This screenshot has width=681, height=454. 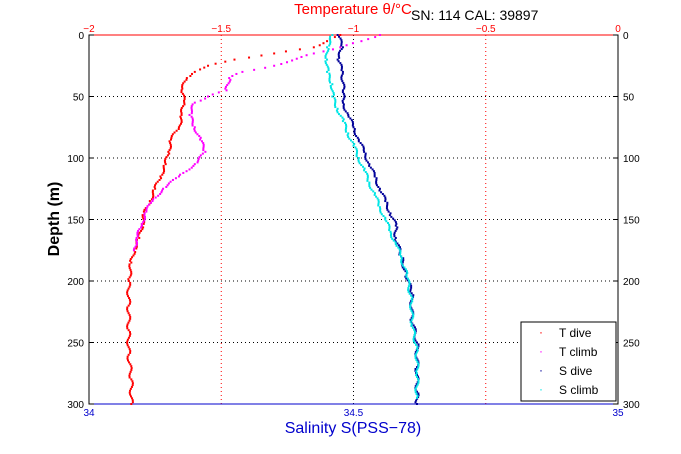 What do you see at coordinates (54, 219) in the screenshot?
I see `y-axis-title: Depth (m)` at bounding box center [54, 219].